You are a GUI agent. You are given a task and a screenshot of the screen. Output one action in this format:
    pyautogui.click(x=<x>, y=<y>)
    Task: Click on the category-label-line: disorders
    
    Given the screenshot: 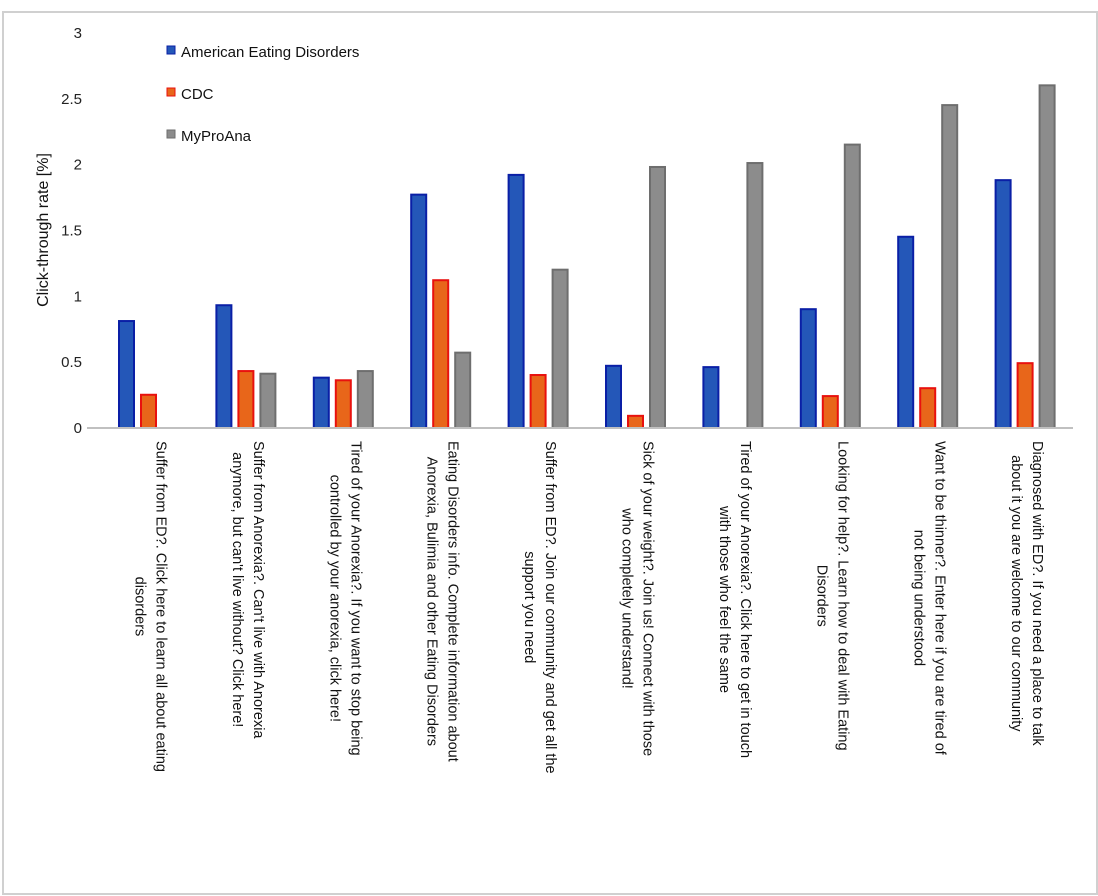 What is the action you would take?
    pyautogui.click(x=140, y=607)
    